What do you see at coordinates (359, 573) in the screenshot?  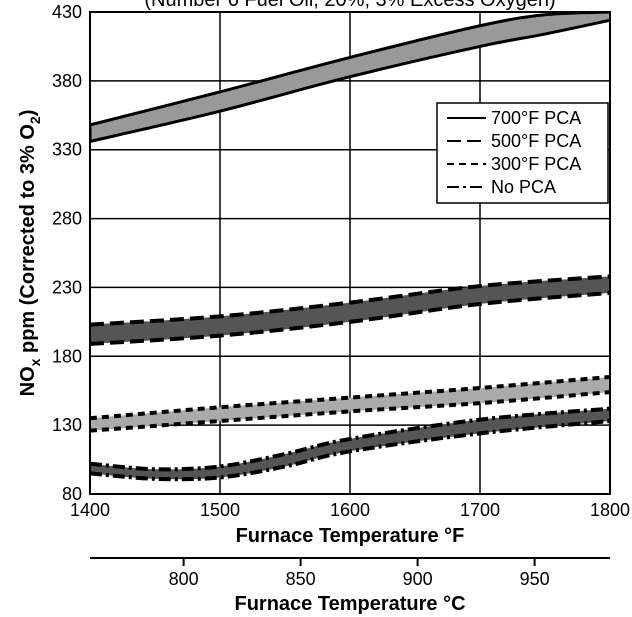 I see `x2-tick-labels: 800 850 900 950` at bounding box center [359, 573].